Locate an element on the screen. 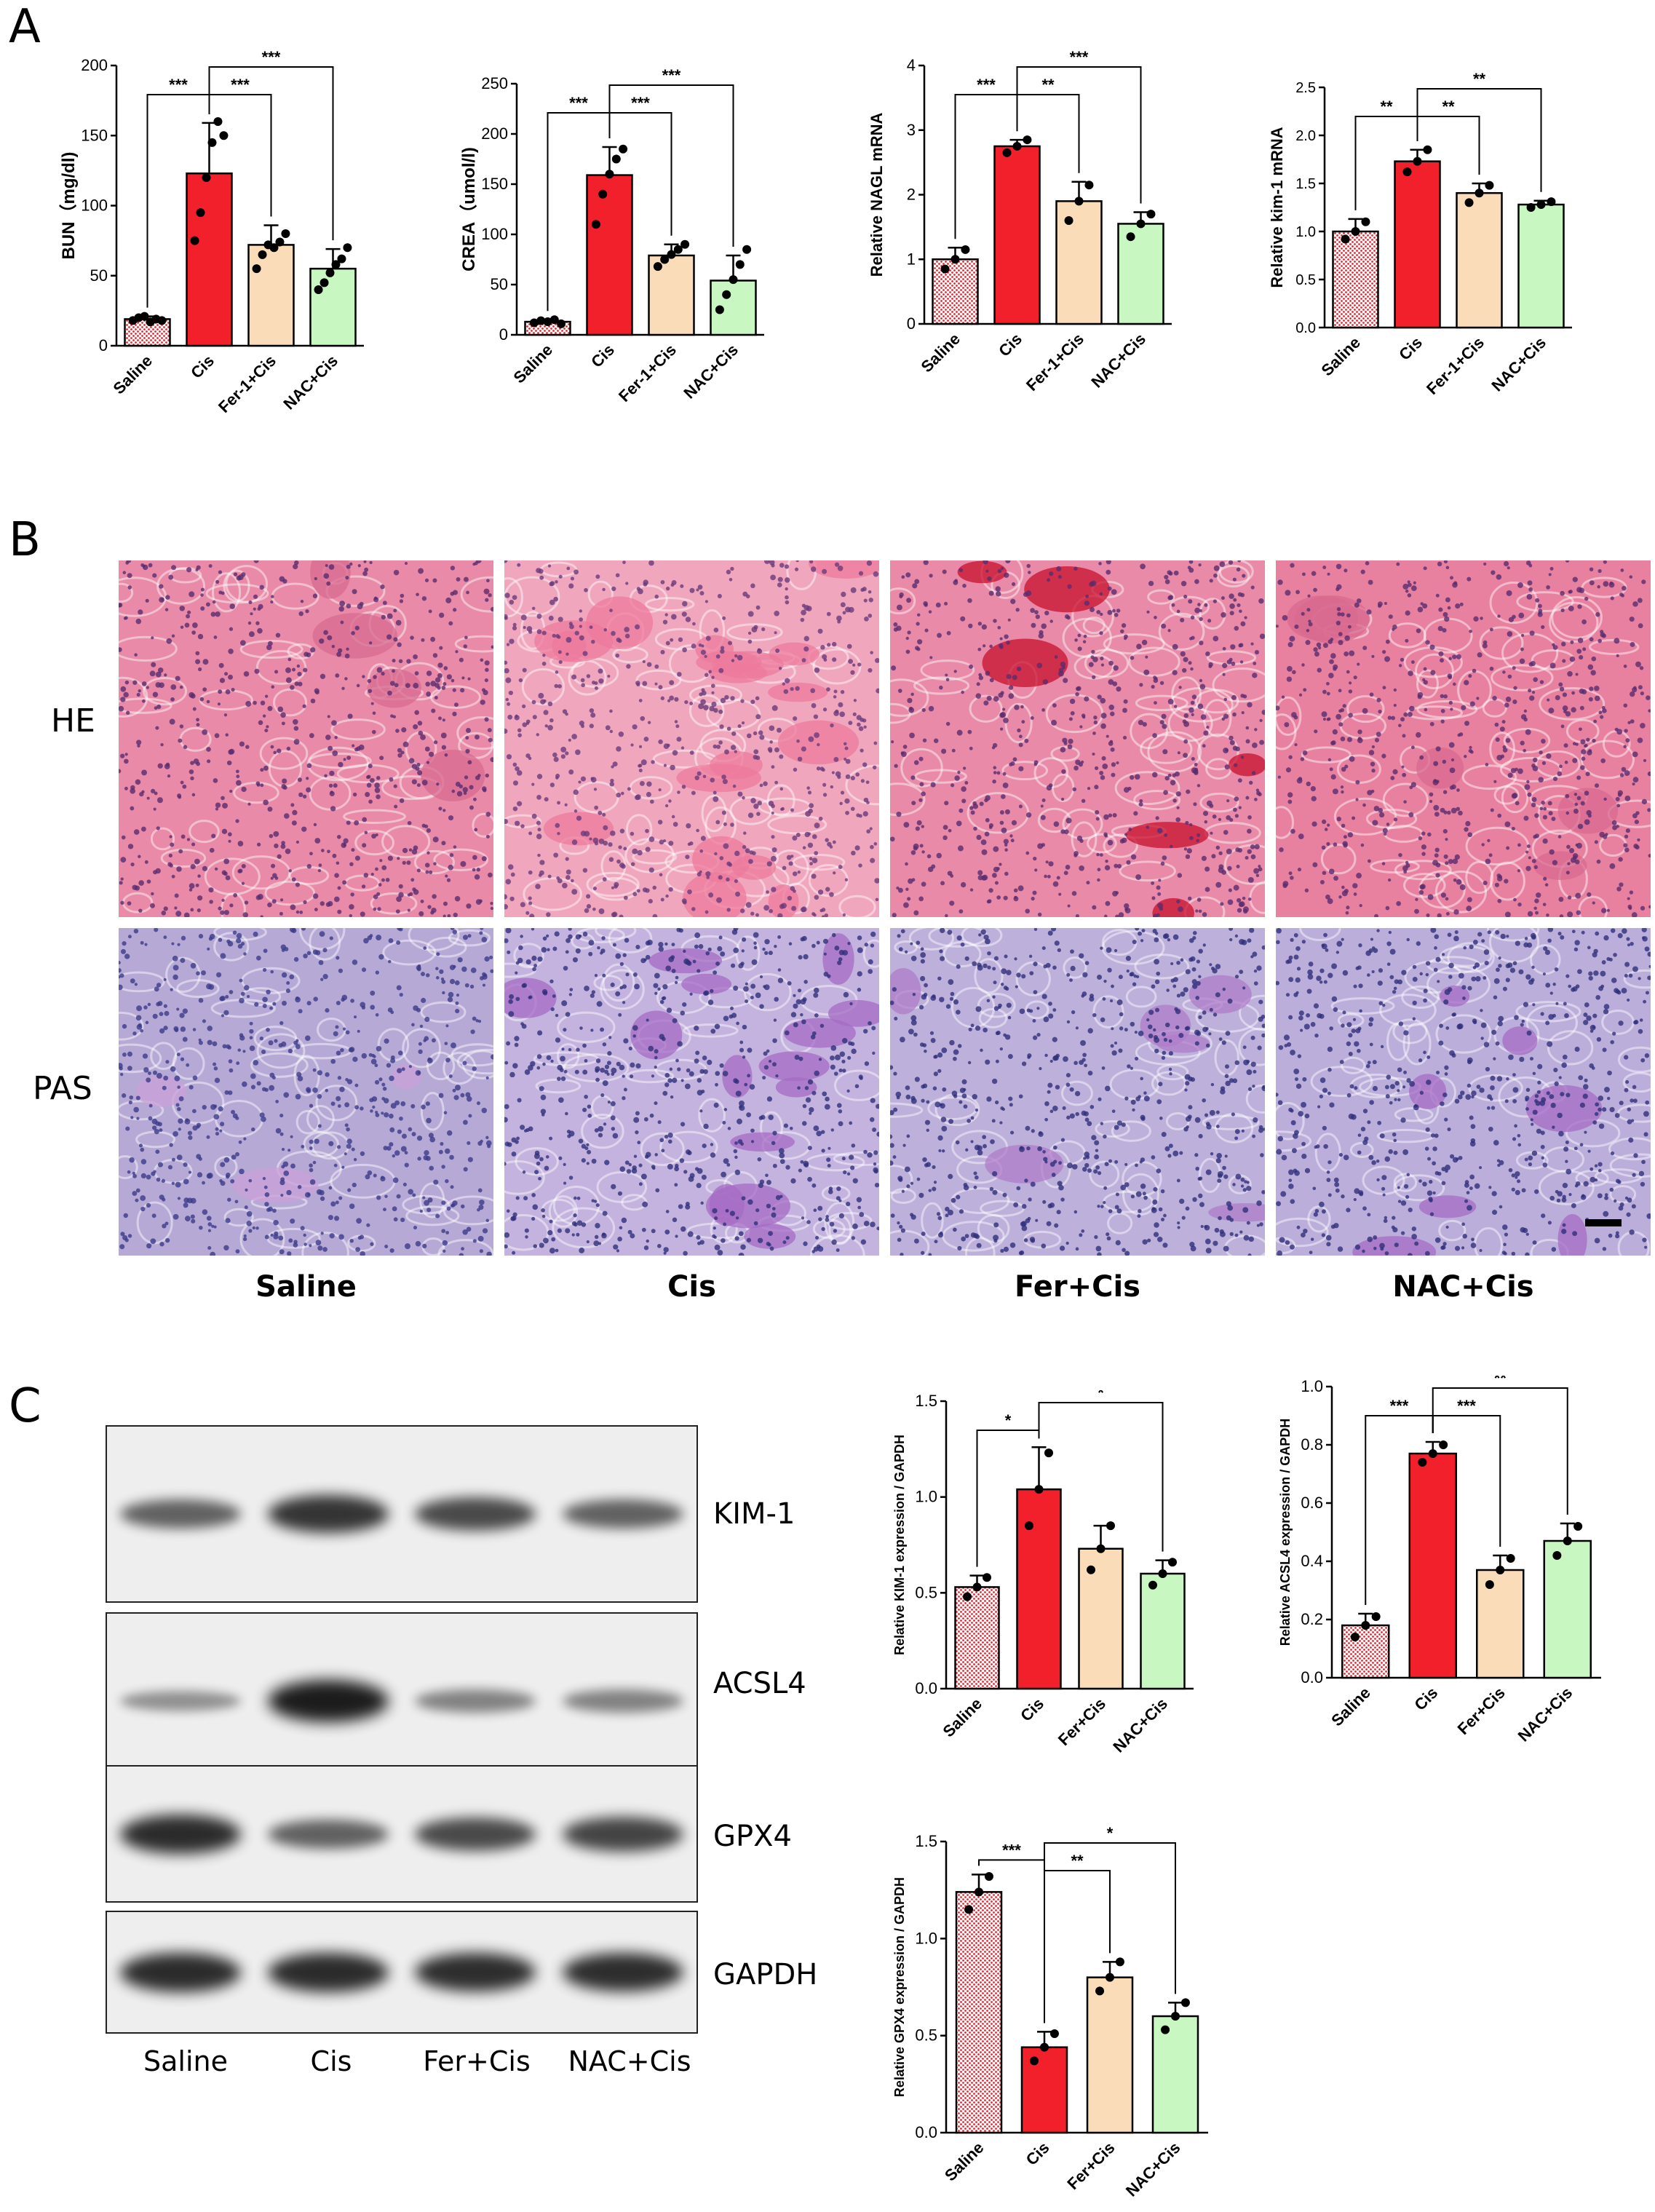 This screenshot has height=2212, width=1655. y-tick-label: 2.0 is located at coordinates (1305, 136).